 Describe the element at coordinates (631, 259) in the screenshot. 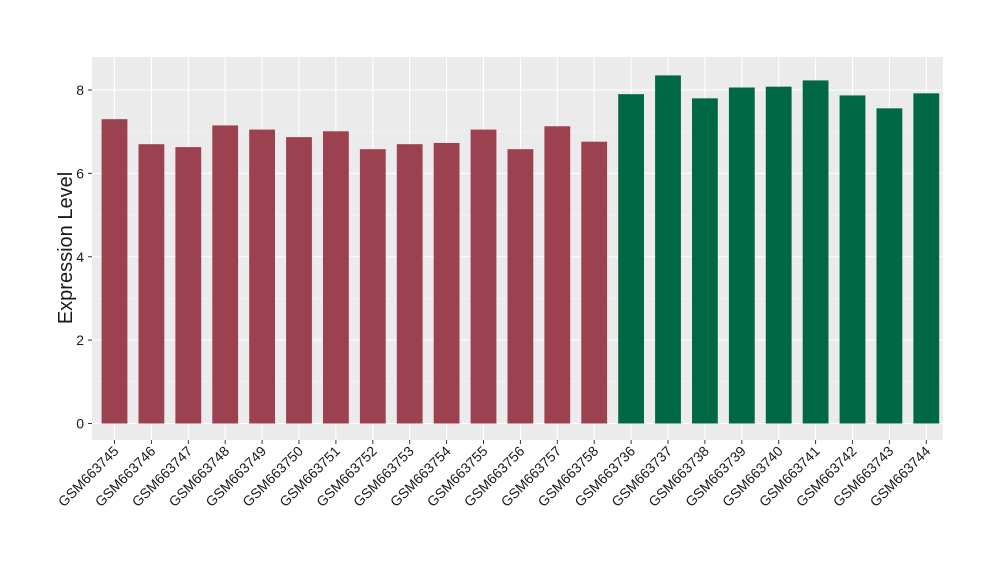

I see `bar-GSM663736` at that location.